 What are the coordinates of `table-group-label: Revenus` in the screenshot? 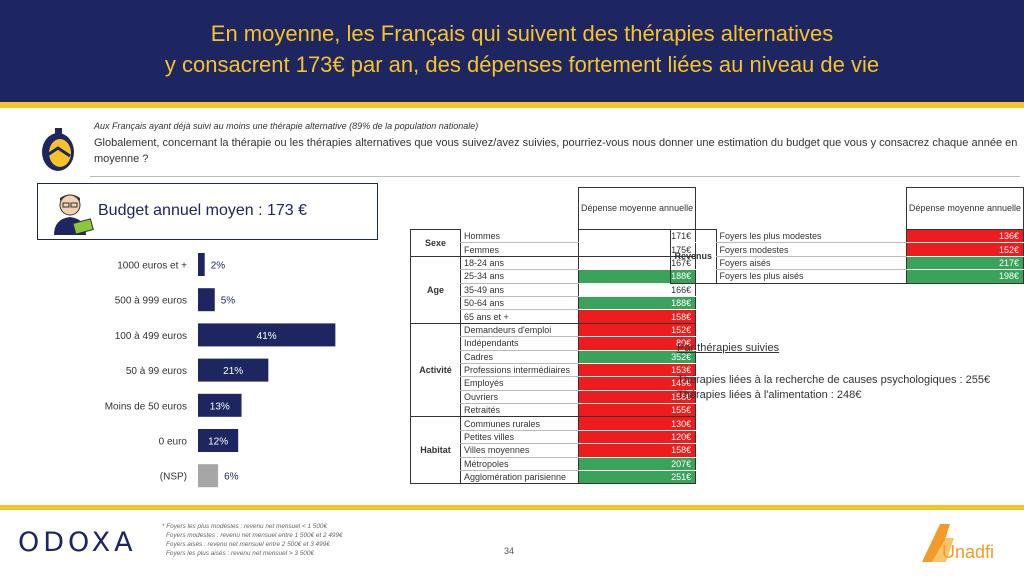 It's located at (693, 256).